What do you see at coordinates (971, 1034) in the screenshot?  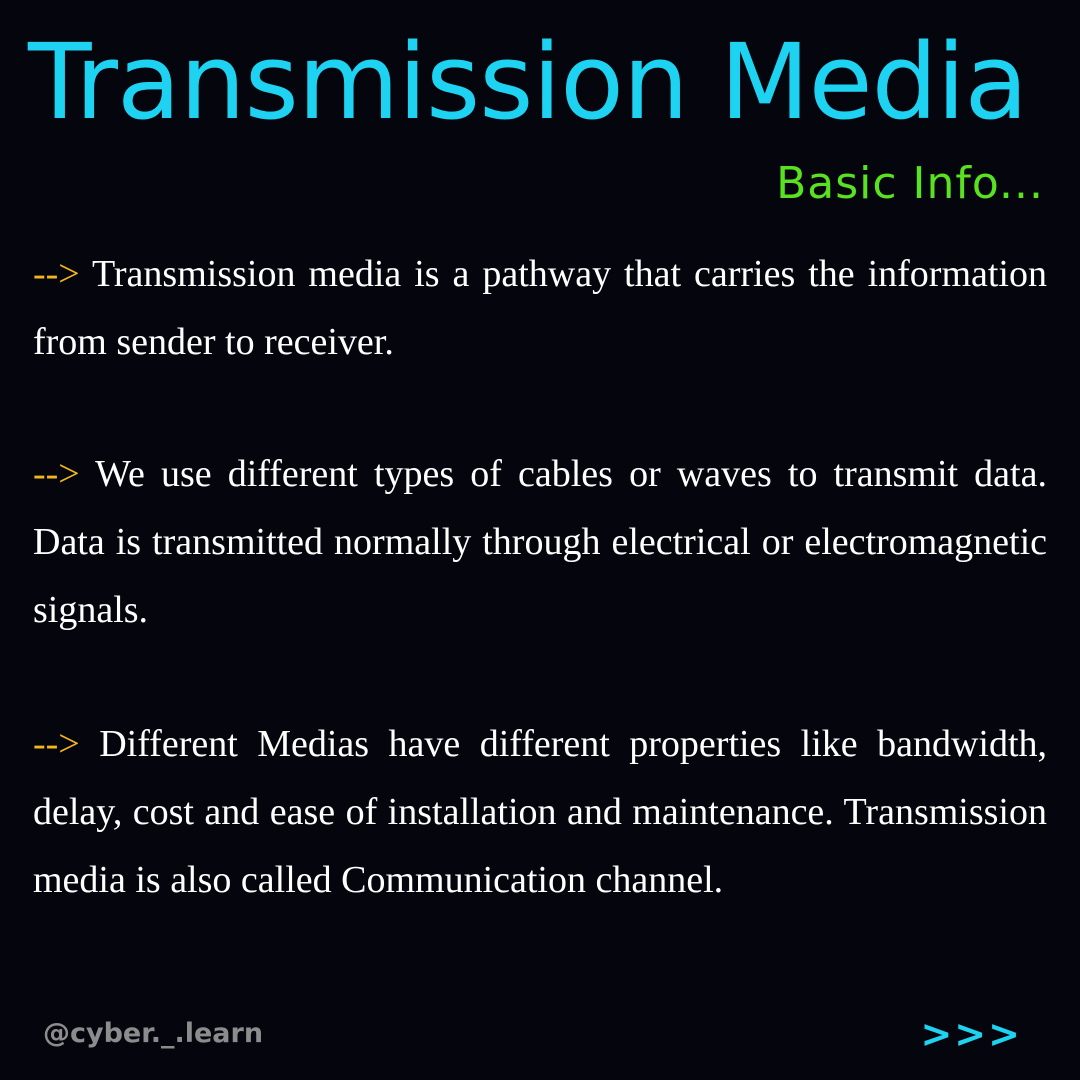 I see `next-slide-indicator: >>>` at bounding box center [971, 1034].